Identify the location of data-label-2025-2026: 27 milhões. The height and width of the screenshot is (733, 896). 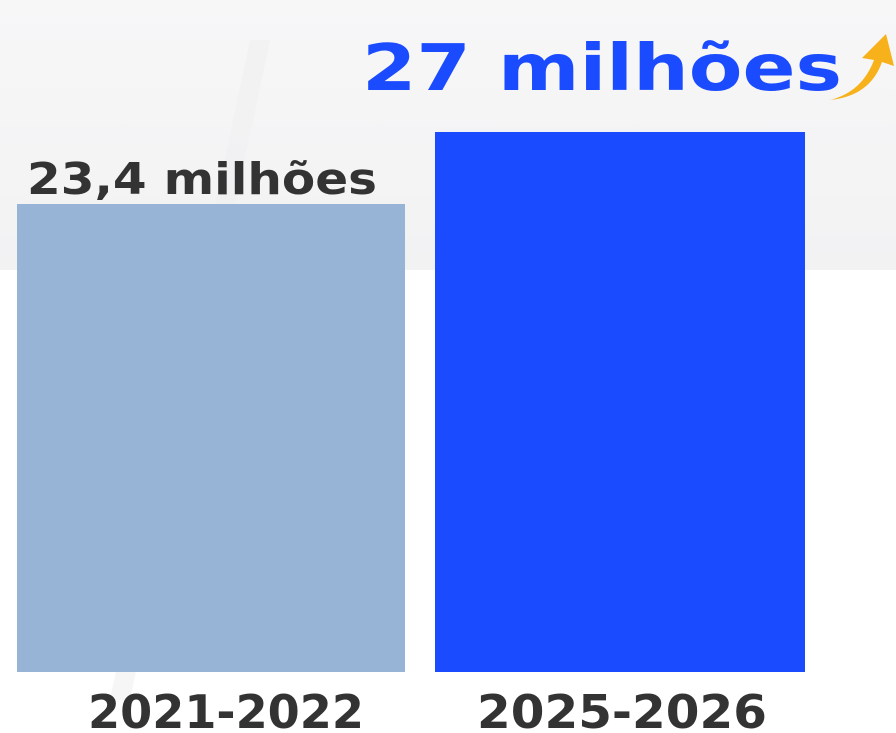
(602, 69).